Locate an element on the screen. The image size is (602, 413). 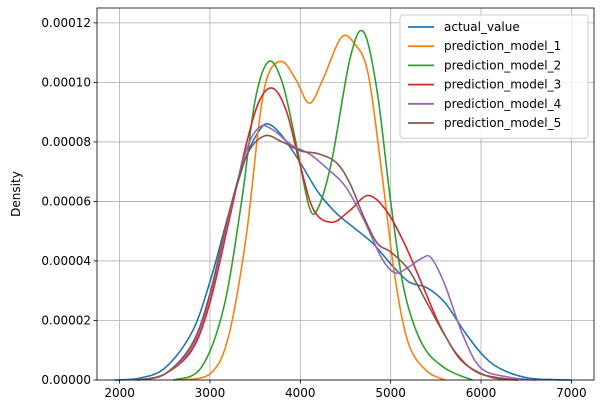
legend-entry: prediction_model_5 is located at coordinates (484, 123).